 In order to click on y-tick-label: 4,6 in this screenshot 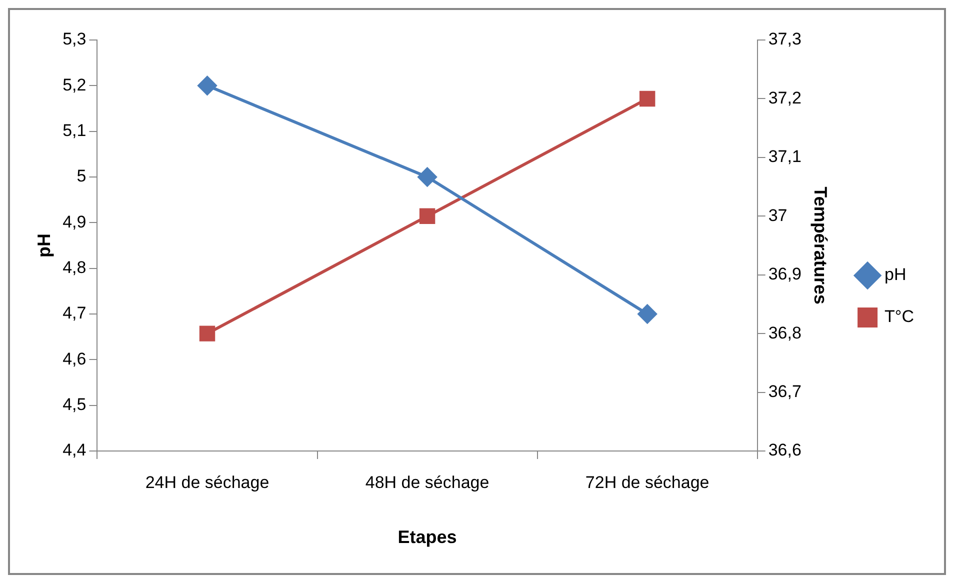, I will do `click(74, 358)`.